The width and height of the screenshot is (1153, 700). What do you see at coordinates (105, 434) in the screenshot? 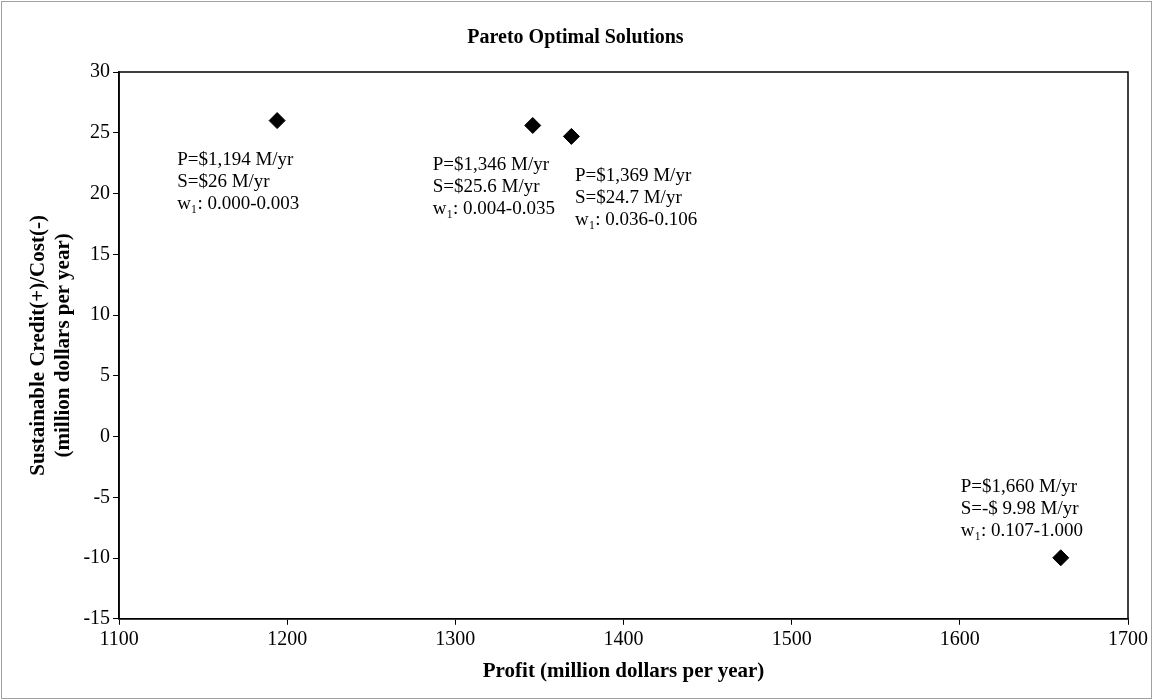
I see `y-tick-label: 0` at bounding box center [105, 434].